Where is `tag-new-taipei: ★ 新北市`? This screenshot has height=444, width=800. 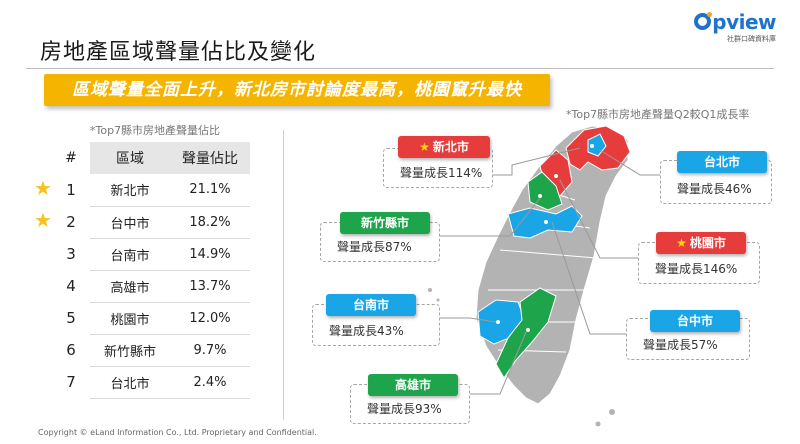
tag-new-taipei: ★ 新北市 is located at coordinates (444, 147).